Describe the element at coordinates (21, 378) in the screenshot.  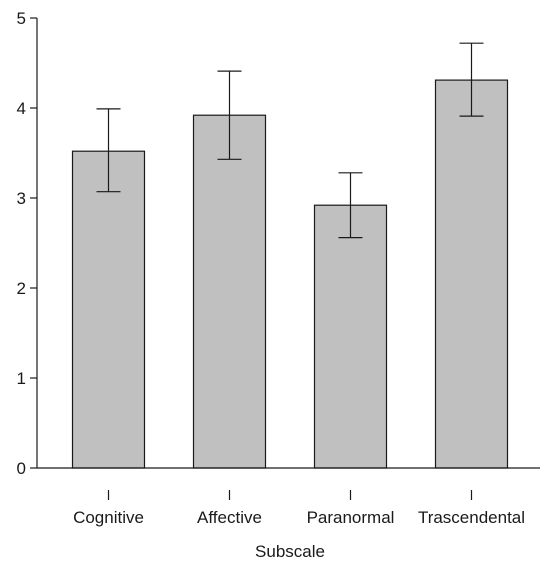
I see `y-tick-label: 1` at that location.